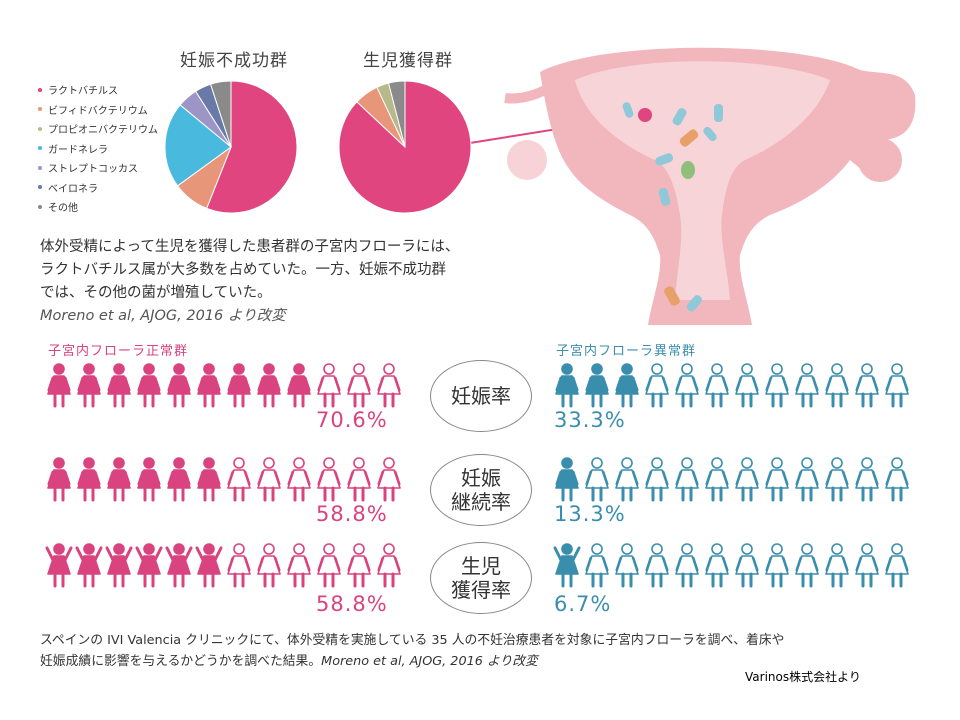  What do you see at coordinates (73, 189) in the screenshot?
I see `legend-label: ベイロネラ` at bounding box center [73, 189].